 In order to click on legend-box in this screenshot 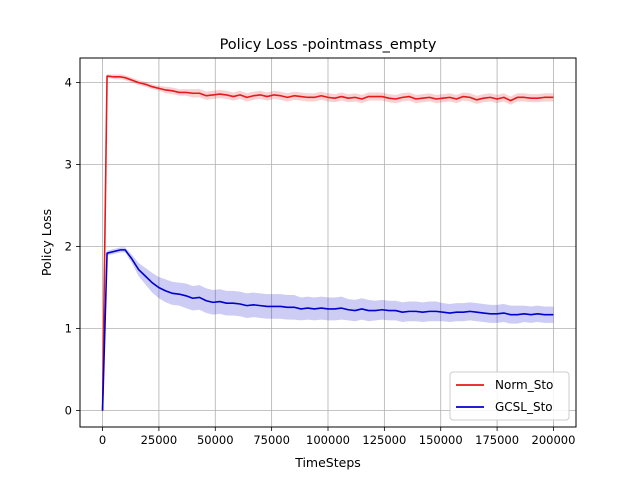, I will do `click(509, 396)`.